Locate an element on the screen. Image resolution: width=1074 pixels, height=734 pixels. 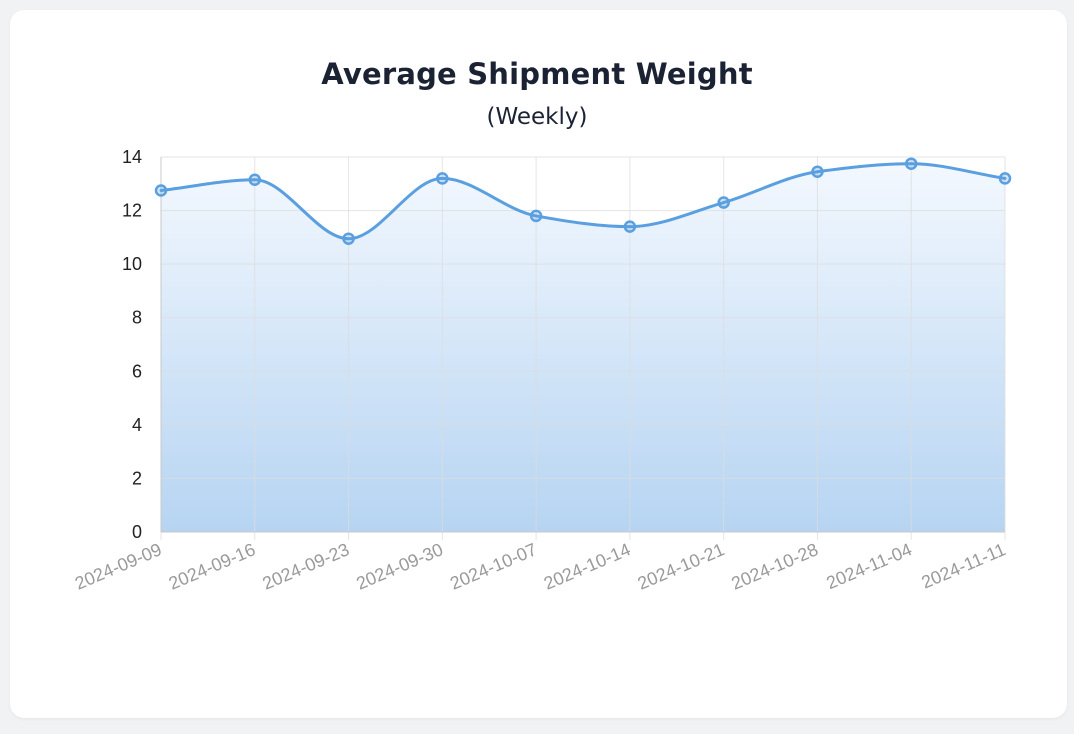
x-tick-label: 2024-09-23 is located at coordinates (306, 566).